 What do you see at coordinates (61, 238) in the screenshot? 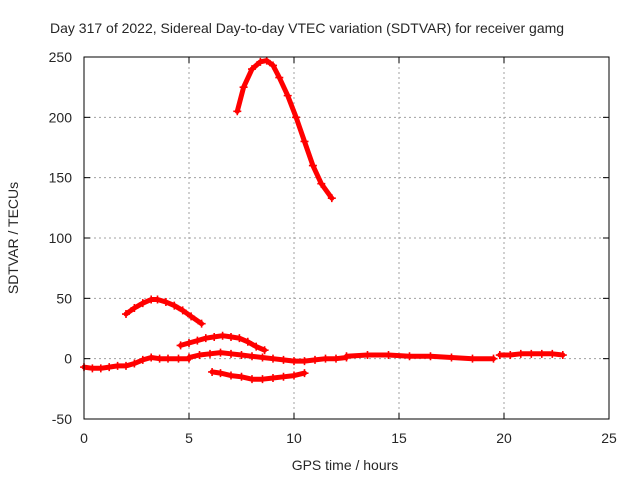
I see `y-tick-label: 100` at bounding box center [61, 238].